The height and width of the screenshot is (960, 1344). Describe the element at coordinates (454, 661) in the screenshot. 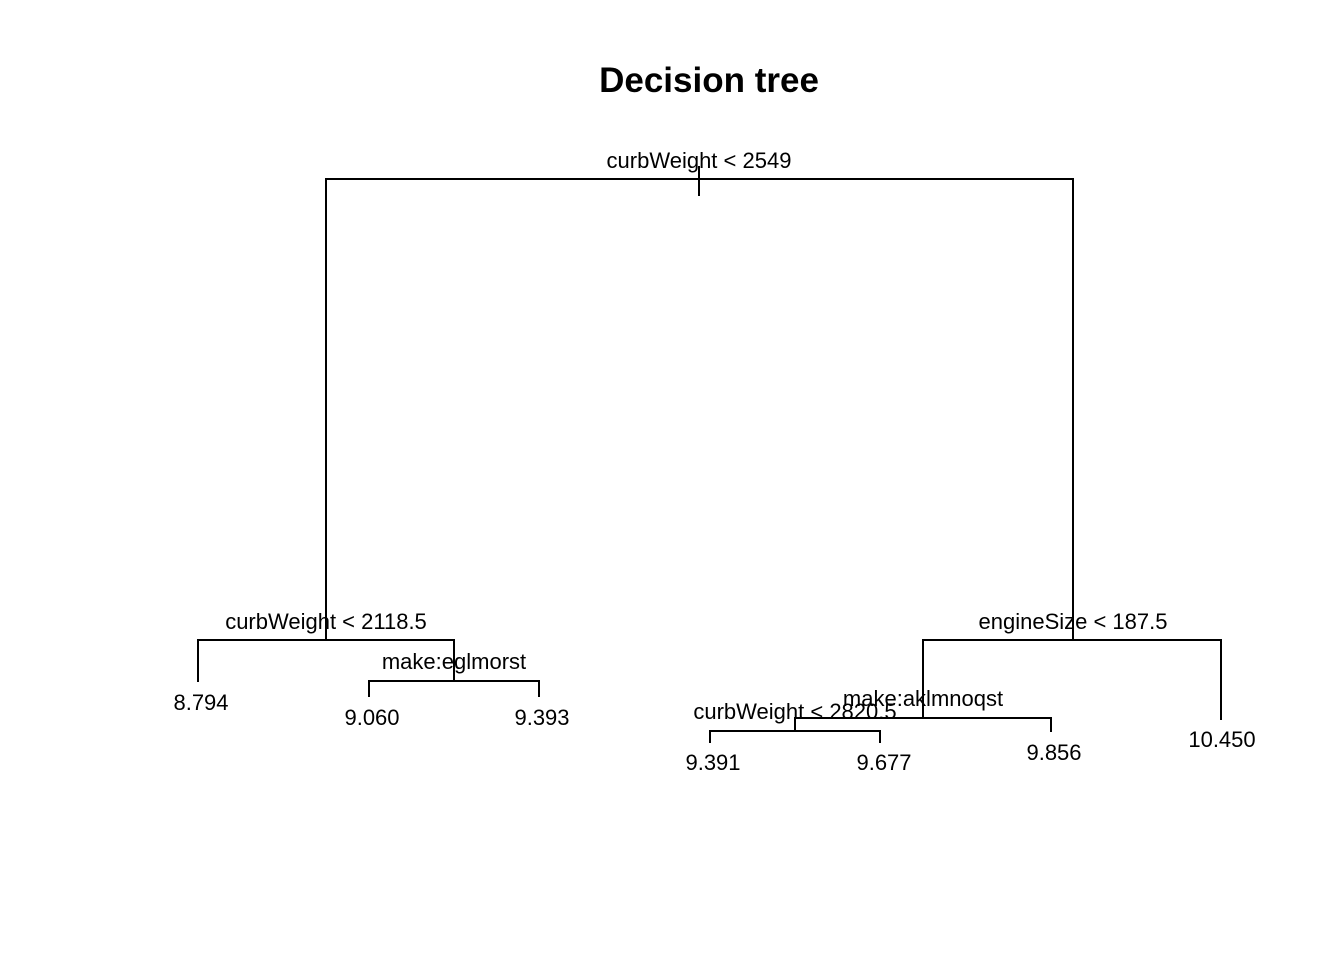

I see `split-label-make-eglmorst: make:eglmorst` at that location.